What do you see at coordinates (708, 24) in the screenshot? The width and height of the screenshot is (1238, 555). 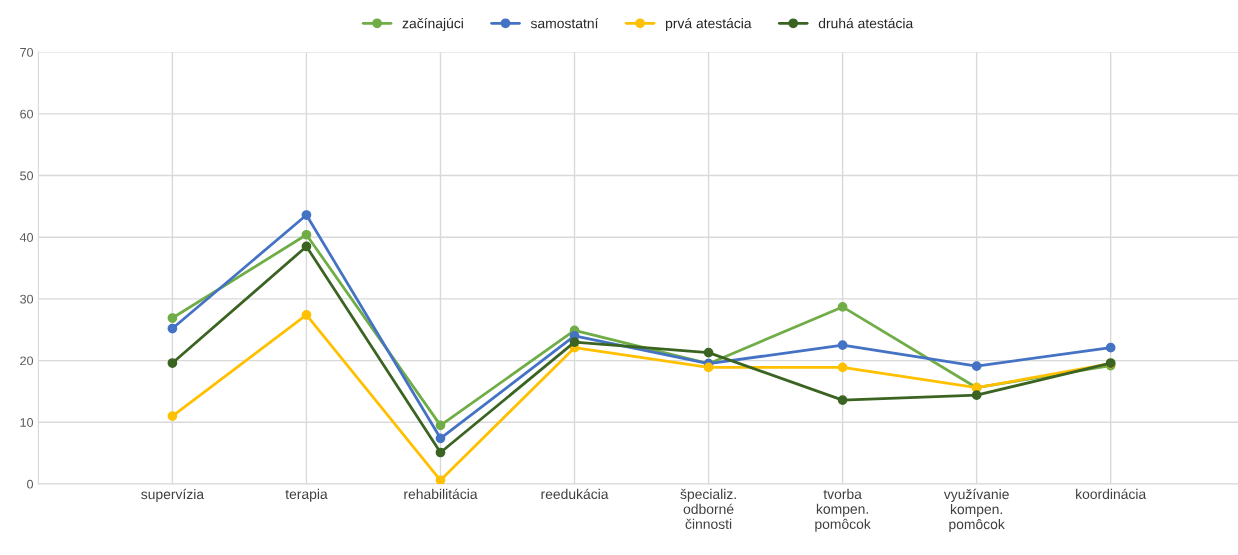 I see `legend-label: prvá atestácia` at bounding box center [708, 24].